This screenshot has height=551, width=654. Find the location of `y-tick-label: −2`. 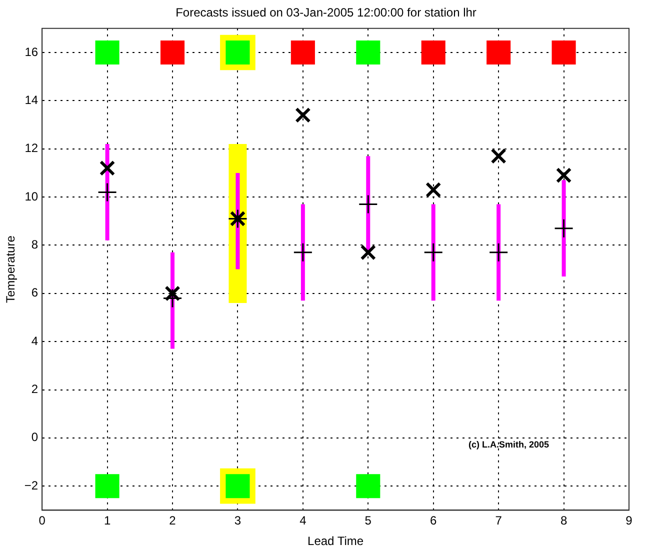

y-tick-label: −2 is located at coordinates (31, 485).